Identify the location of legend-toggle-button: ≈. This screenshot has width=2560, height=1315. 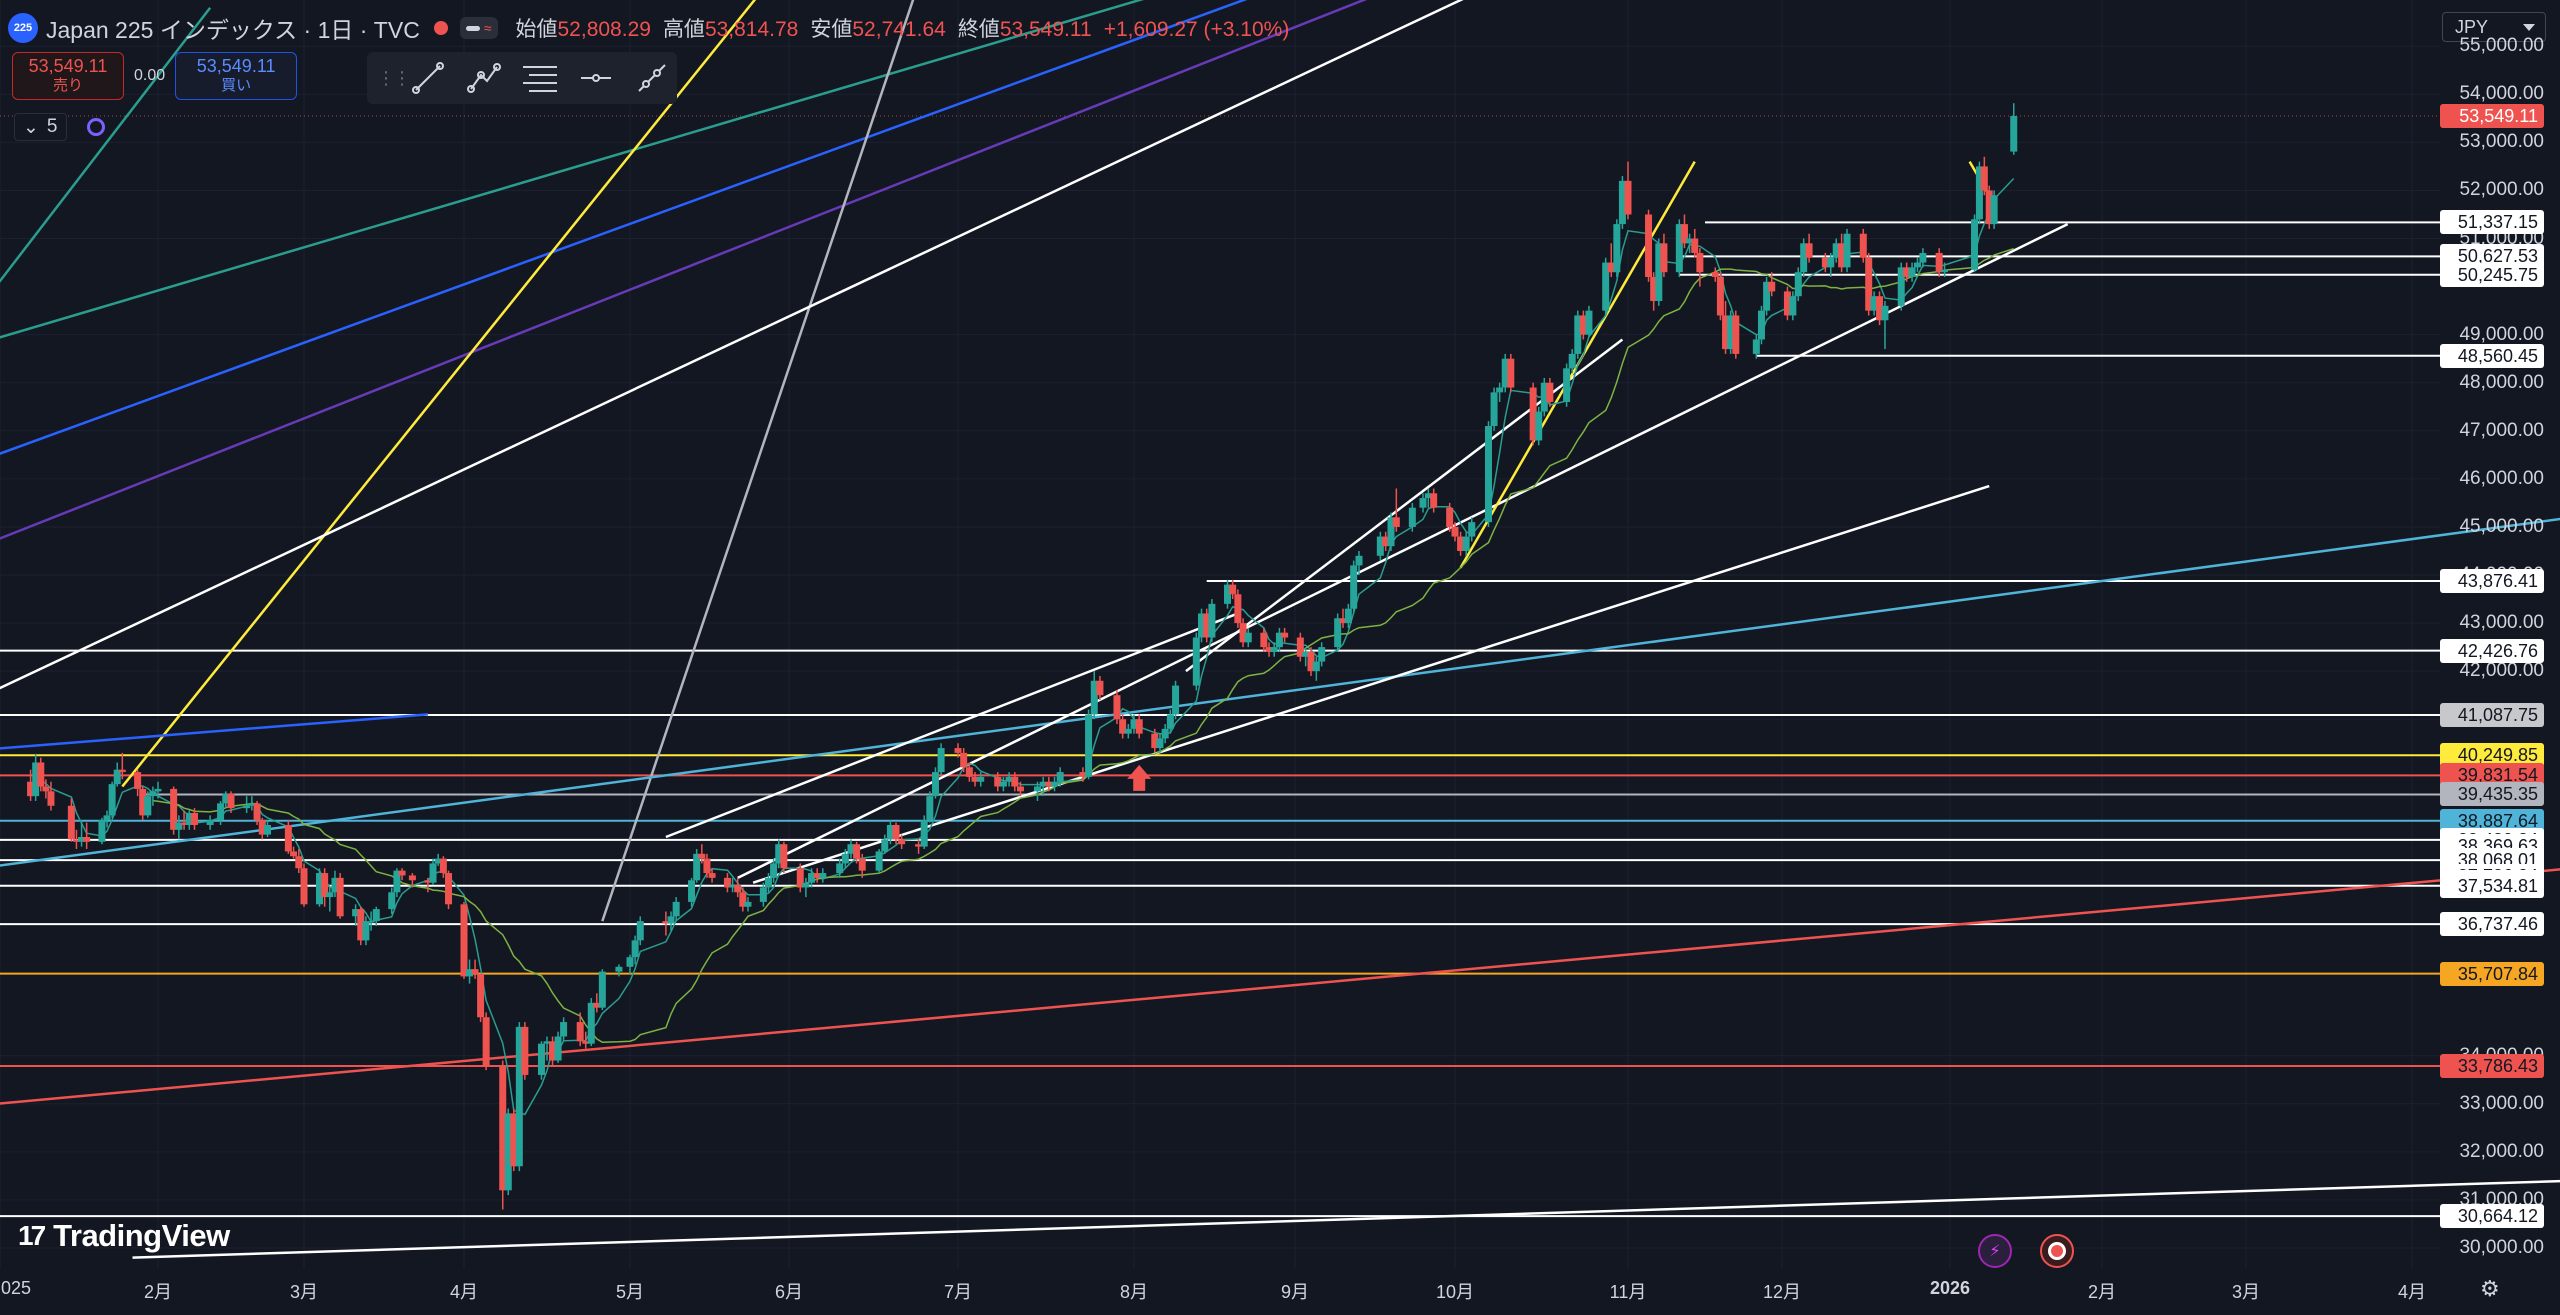
(478, 28).